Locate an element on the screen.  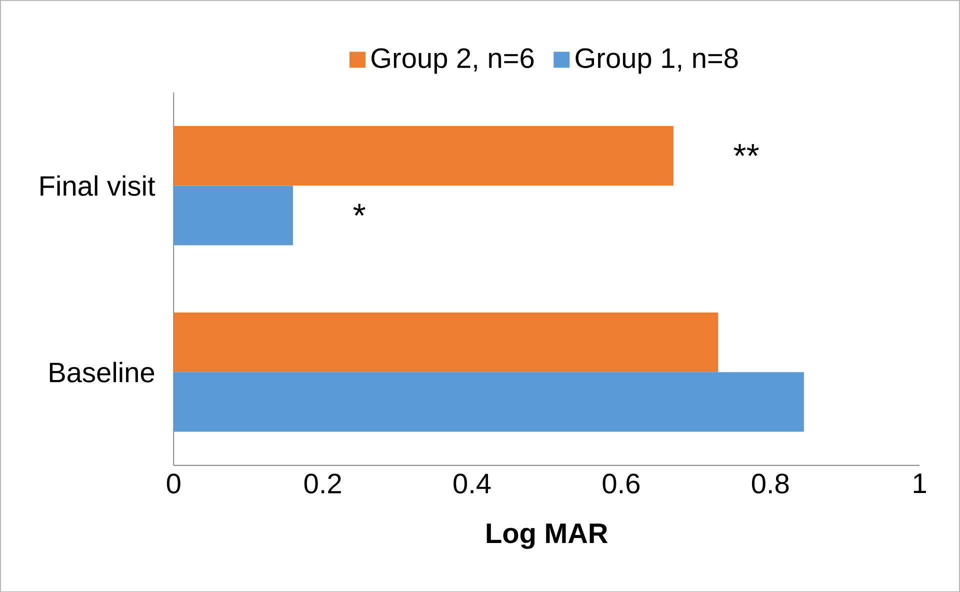
x-tick-label: 0.4 is located at coordinates (472, 483).